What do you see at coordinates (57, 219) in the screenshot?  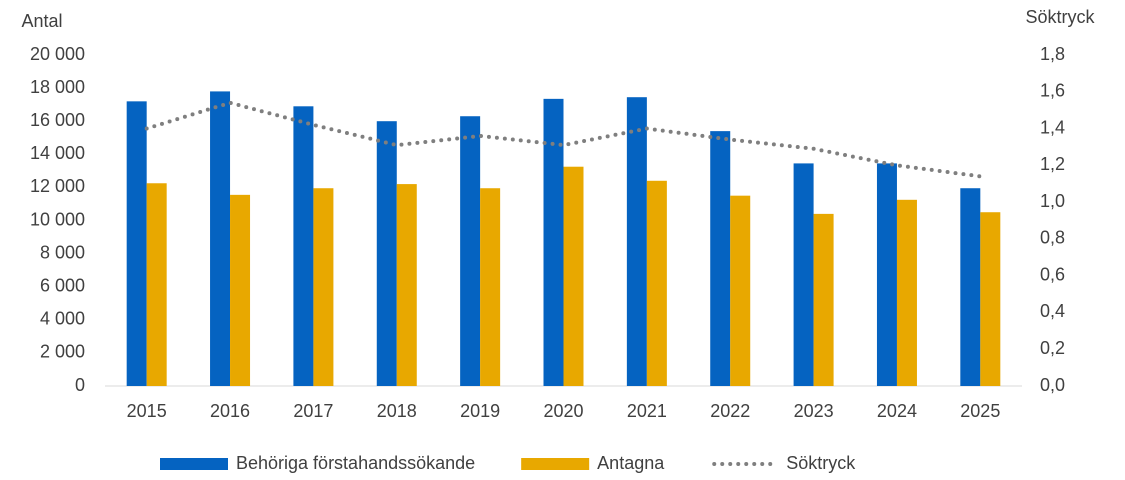 I see `y-tick-label: 10 000` at bounding box center [57, 219].